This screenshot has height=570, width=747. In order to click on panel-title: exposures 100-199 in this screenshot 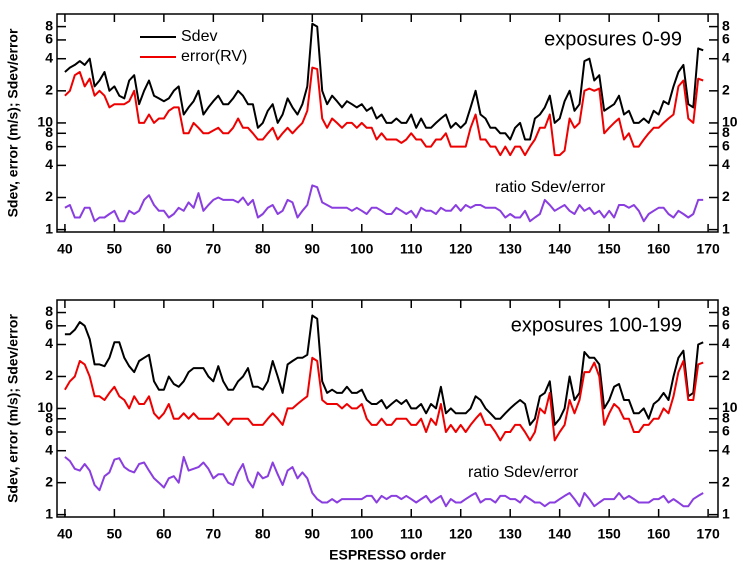, I will do `click(596, 325)`.